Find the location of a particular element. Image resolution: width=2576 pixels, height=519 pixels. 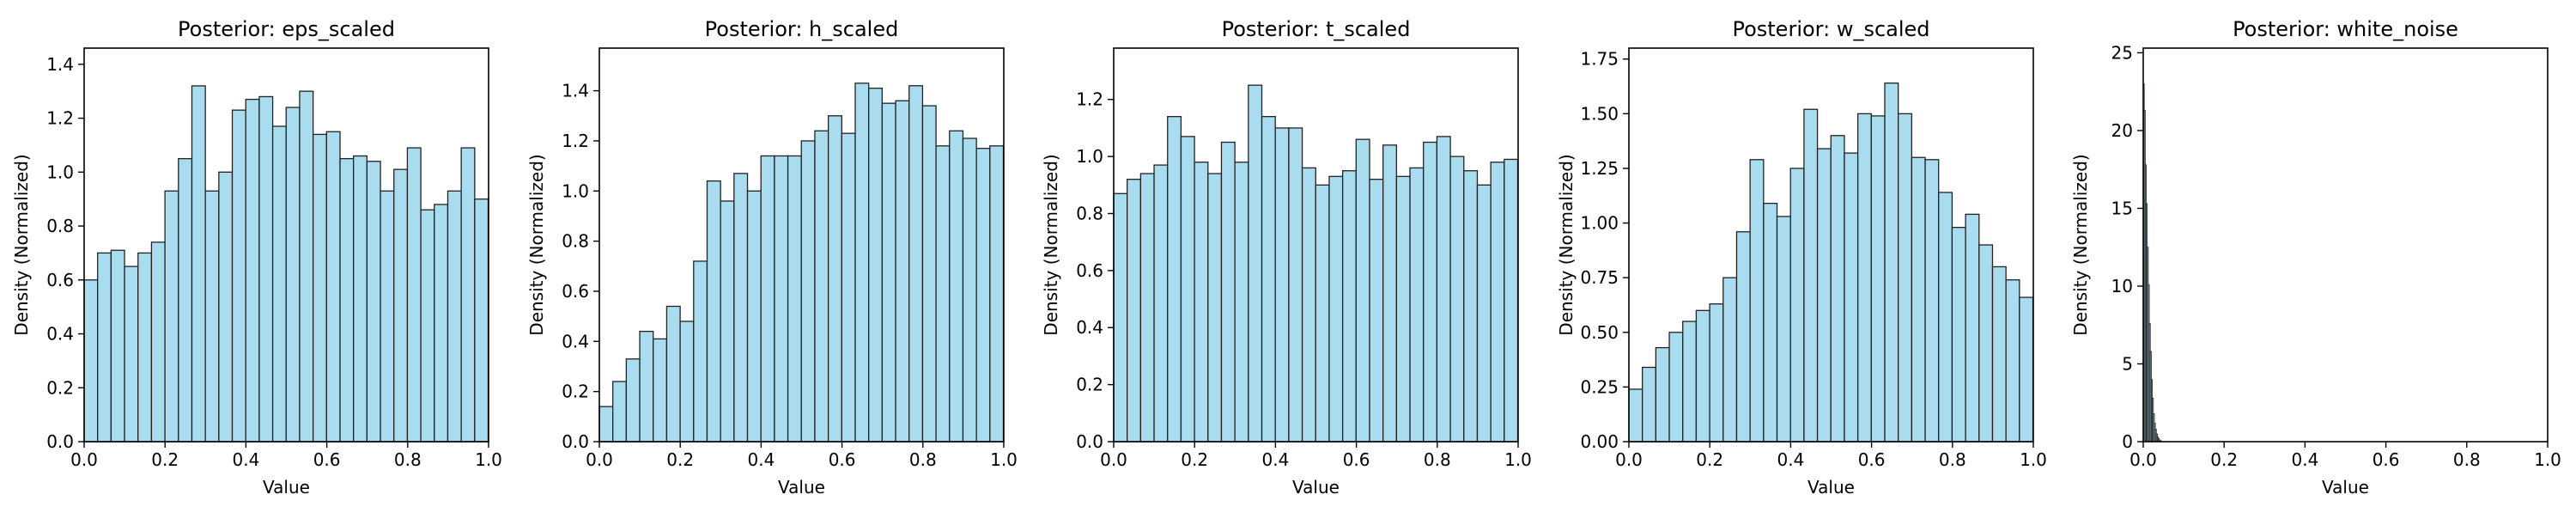

y-tick-label: 0 is located at coordinates (2127, 441).